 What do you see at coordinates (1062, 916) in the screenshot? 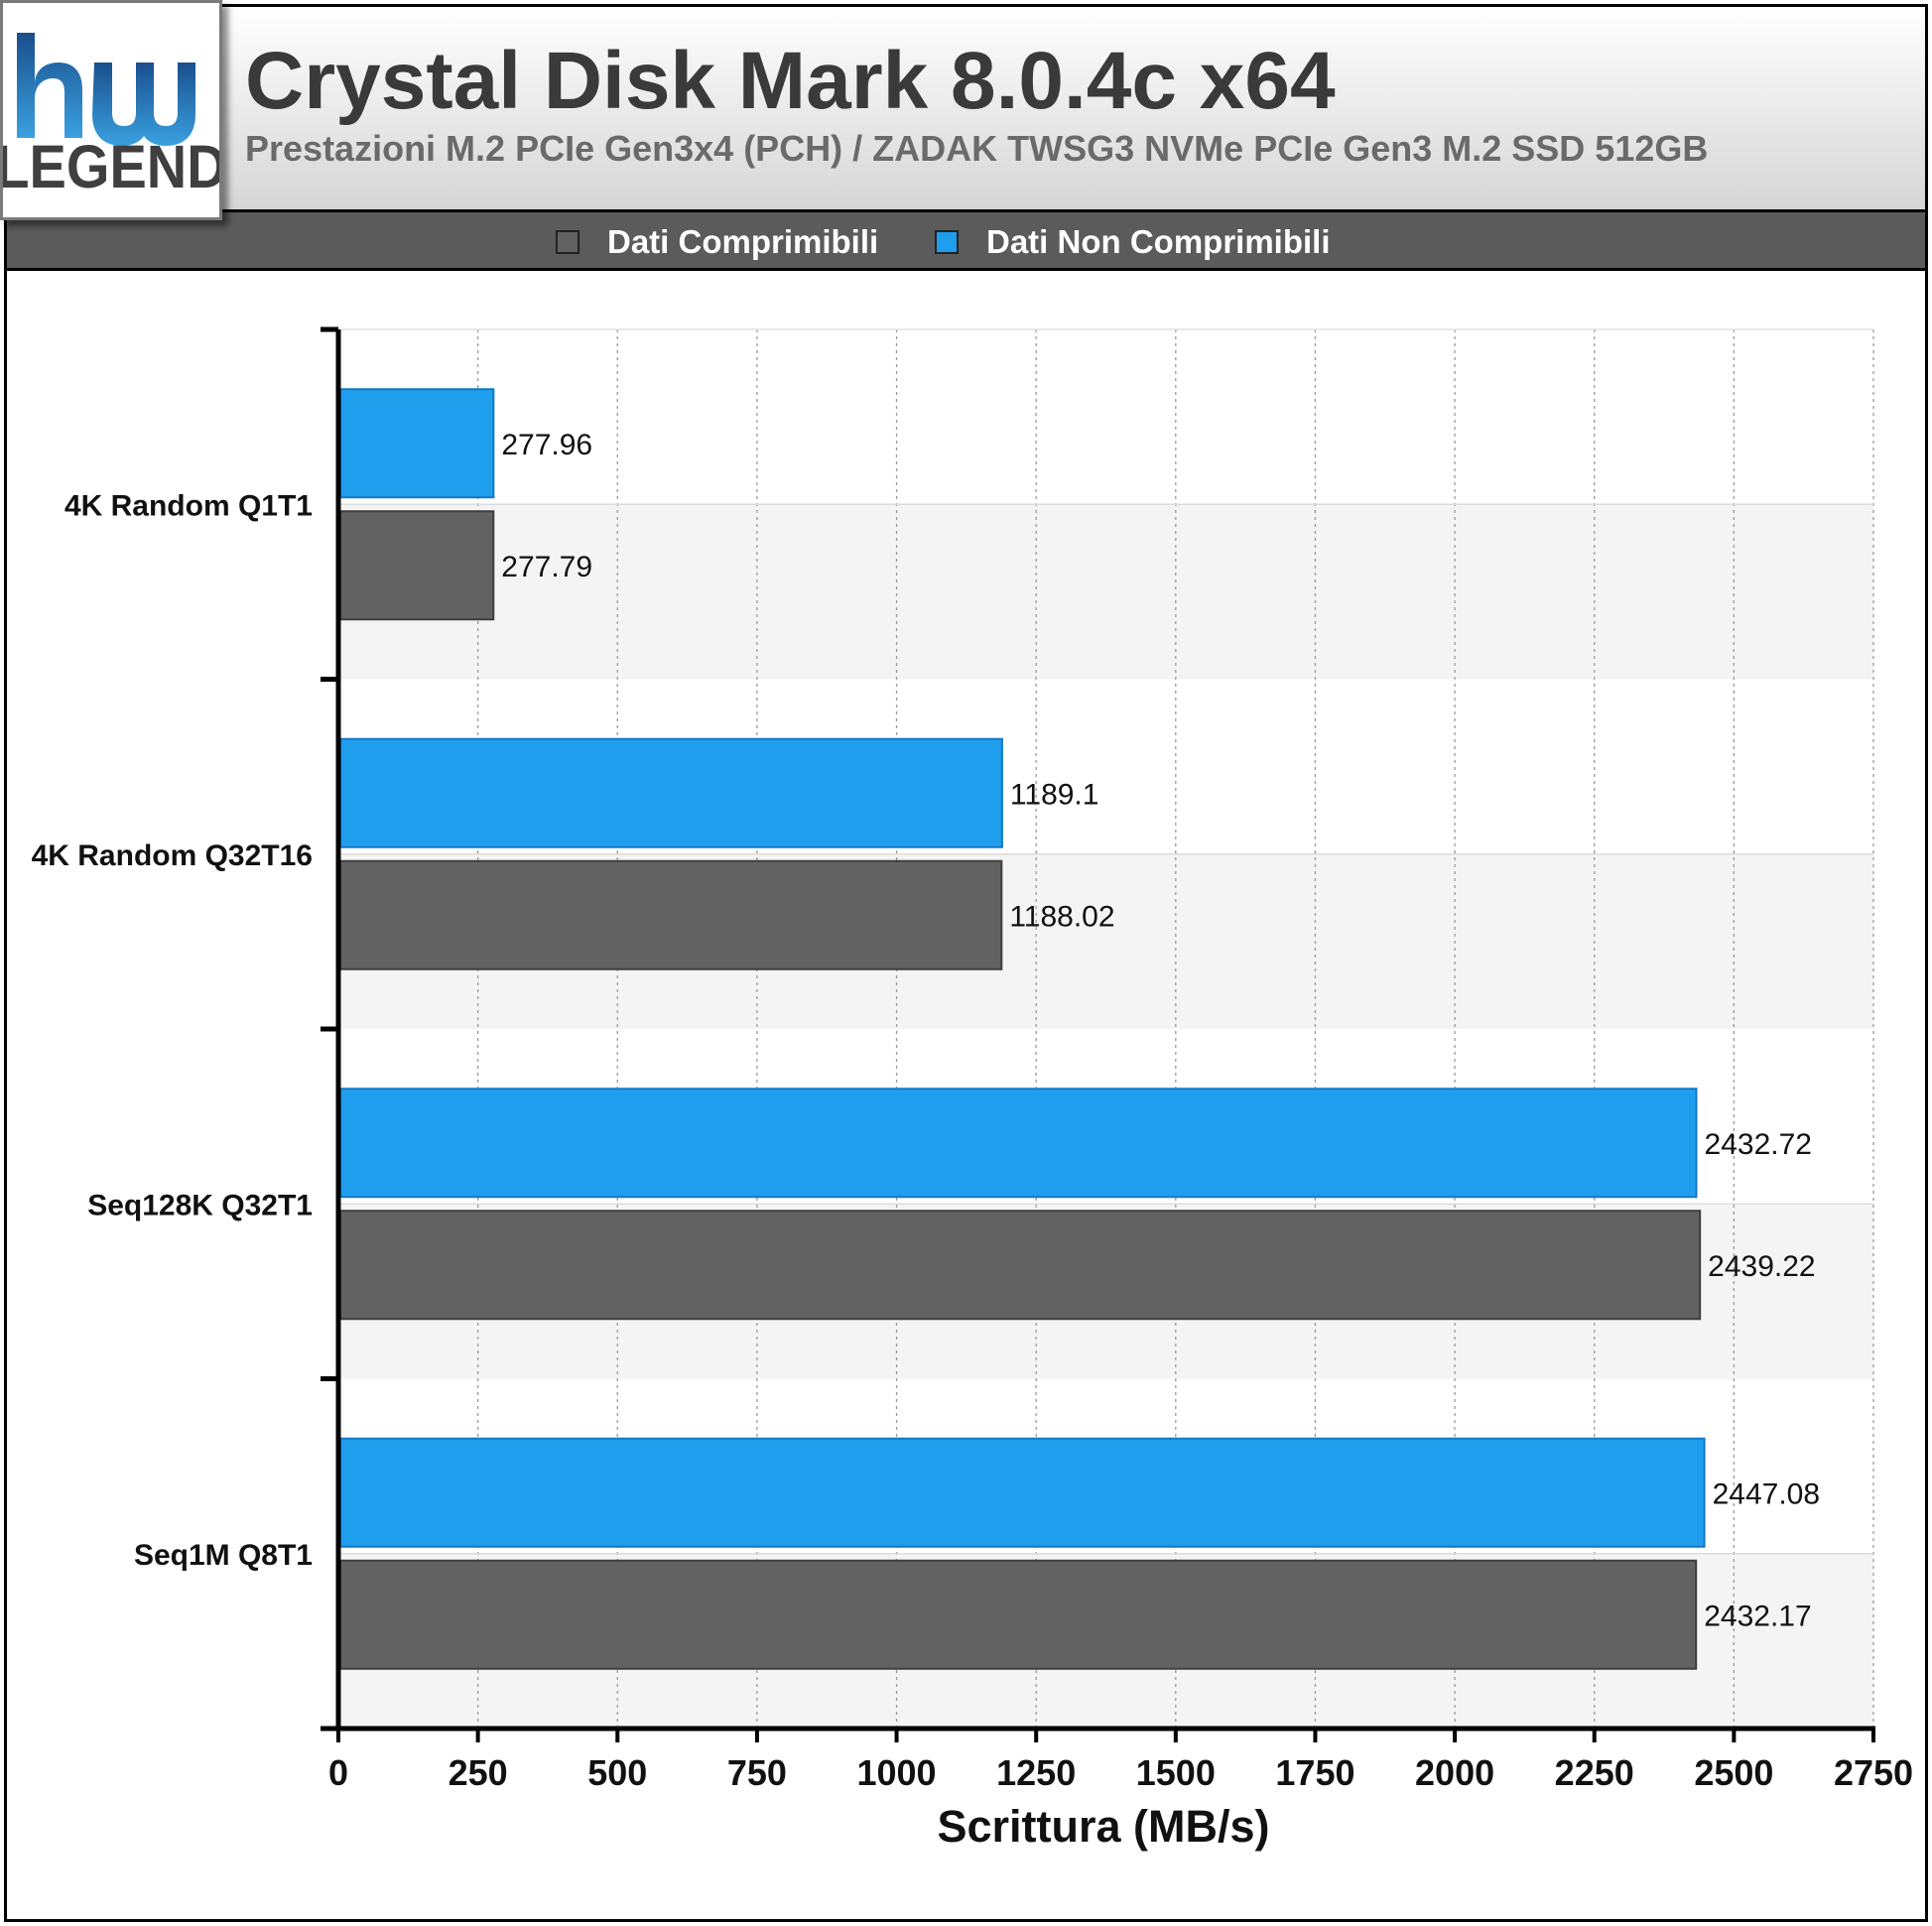
I see `data-label: 1188.02` at bounding box center [1062, 916].